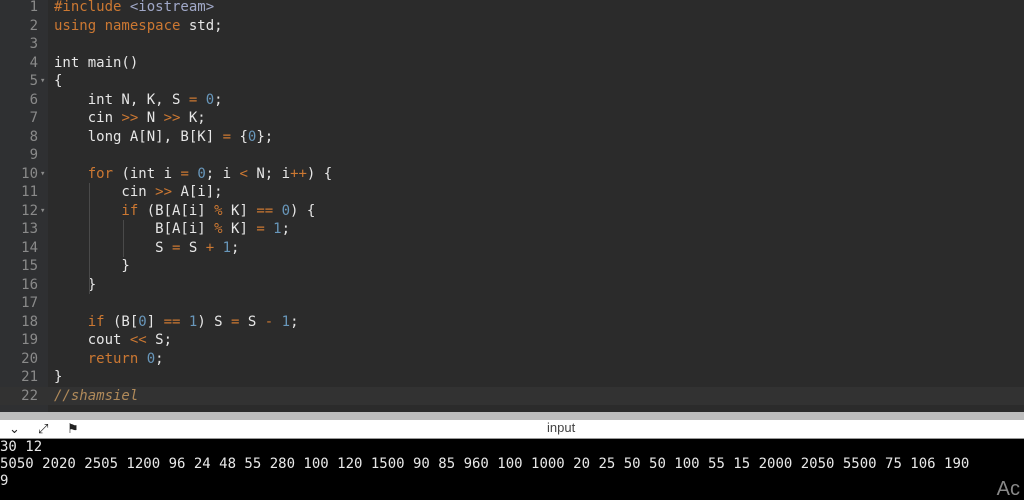 The image size is (1024, 500). What do you see at coordinates (512, 416) in the screenshot?
I see `panel-splitter` at bounding box center [512, 416].